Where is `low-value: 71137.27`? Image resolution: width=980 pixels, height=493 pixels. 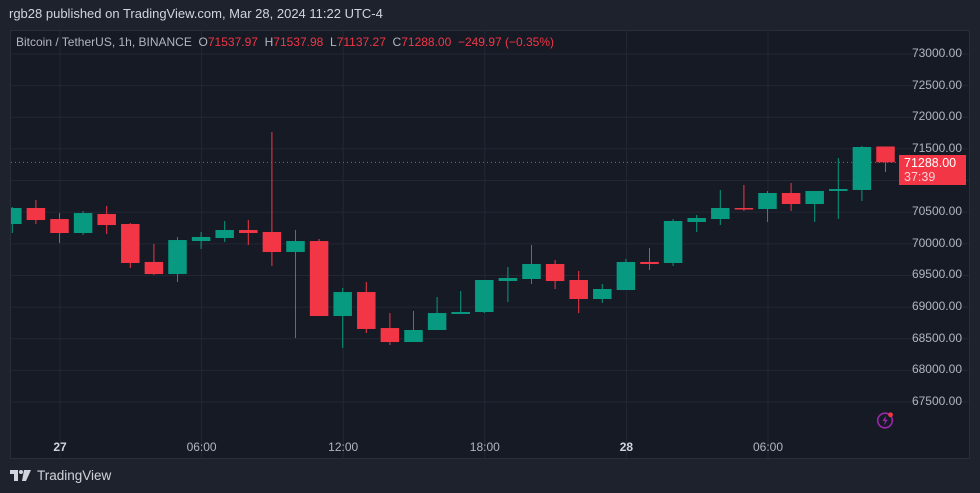 low-value: 71137.27 is located at coordinates (361, 42).